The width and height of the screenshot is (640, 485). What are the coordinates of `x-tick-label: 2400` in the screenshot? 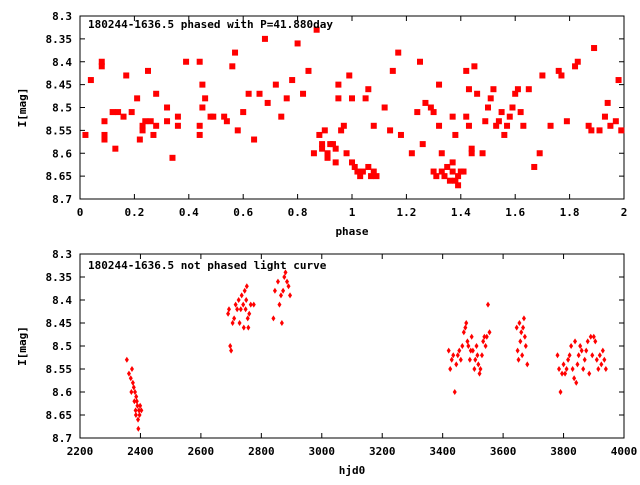 It's located at (140, 451).